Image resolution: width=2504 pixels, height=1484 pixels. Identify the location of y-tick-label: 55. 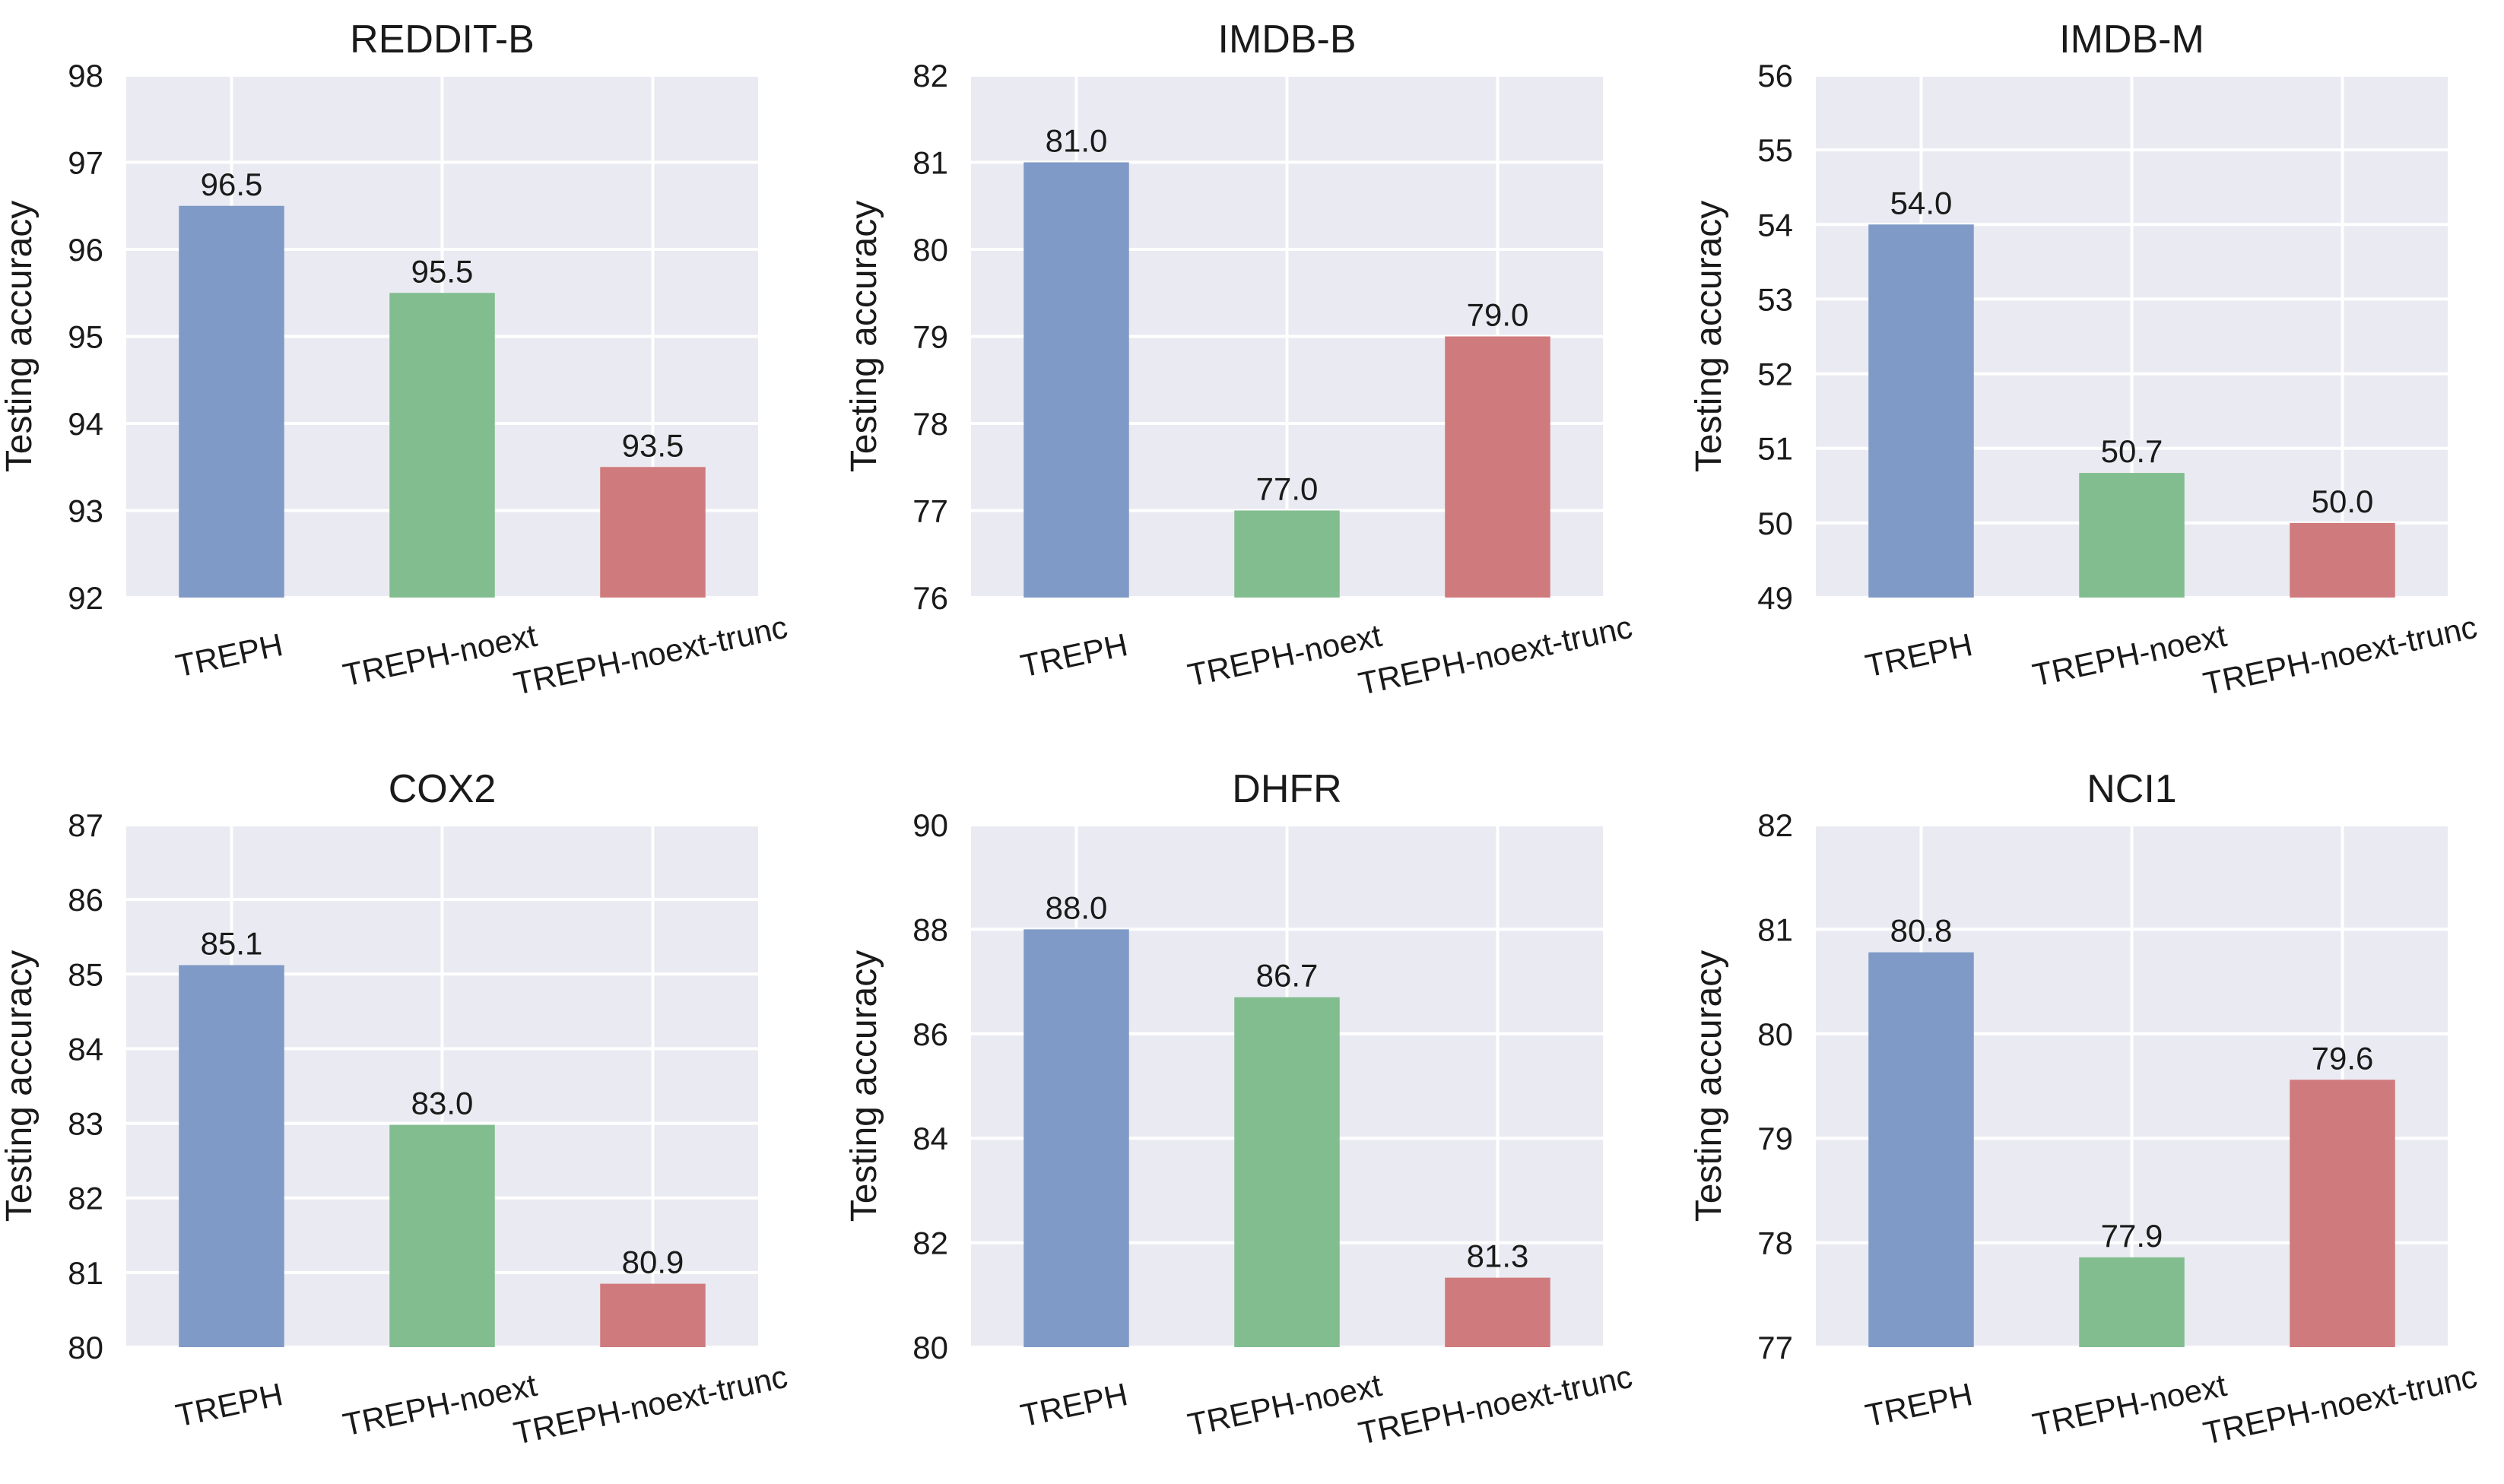
(1775, 150).